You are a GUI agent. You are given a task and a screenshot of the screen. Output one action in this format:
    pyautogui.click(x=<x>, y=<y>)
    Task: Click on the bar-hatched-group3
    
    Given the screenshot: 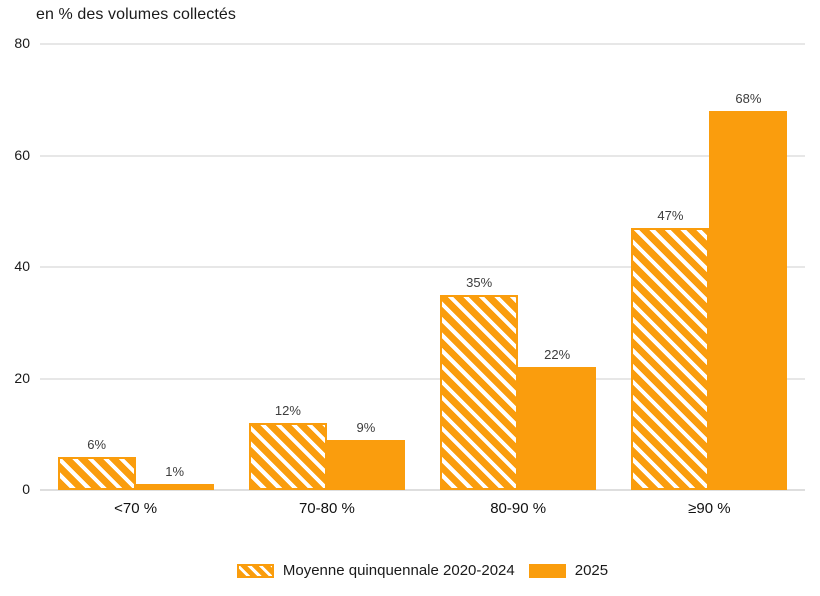 What is the action you would take?
    pyautogui.click(x=479, y=392)
    